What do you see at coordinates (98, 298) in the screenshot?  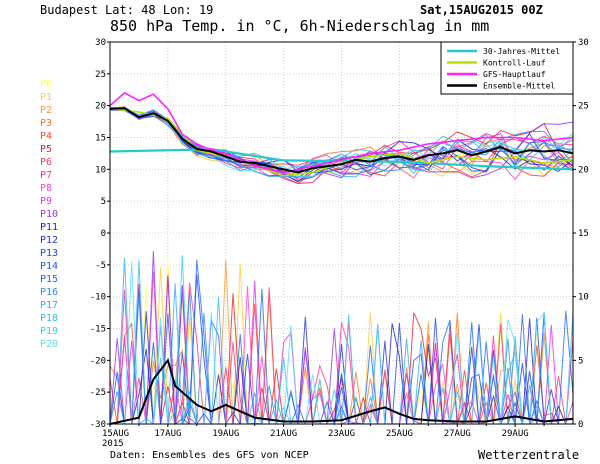 I see `y-left-tick-label: -10` at bounding box center [98, 298].